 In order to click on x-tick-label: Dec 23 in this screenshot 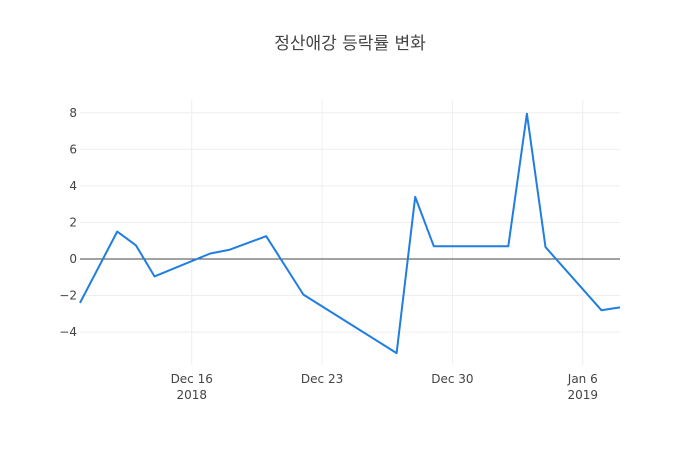, I will do `click(322, 379)`.